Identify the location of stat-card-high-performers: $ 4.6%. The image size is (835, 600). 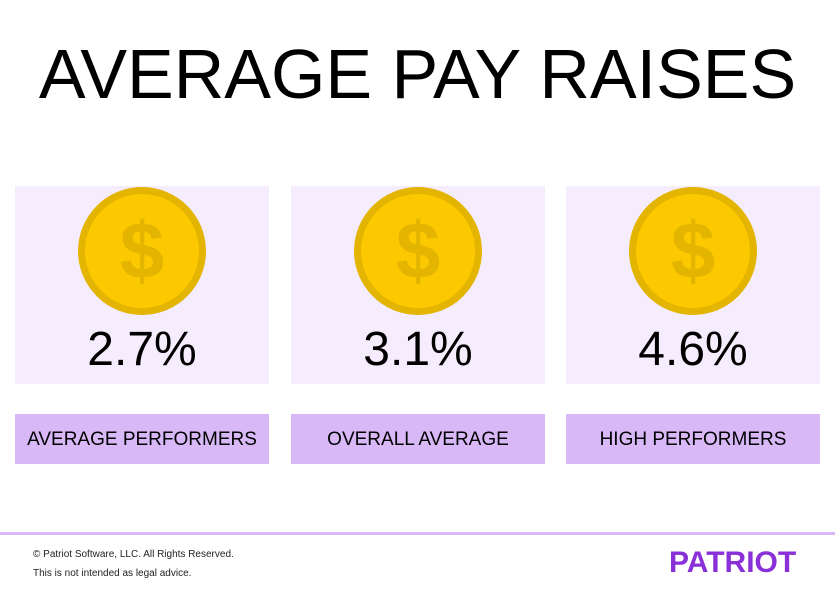
(693, 285).